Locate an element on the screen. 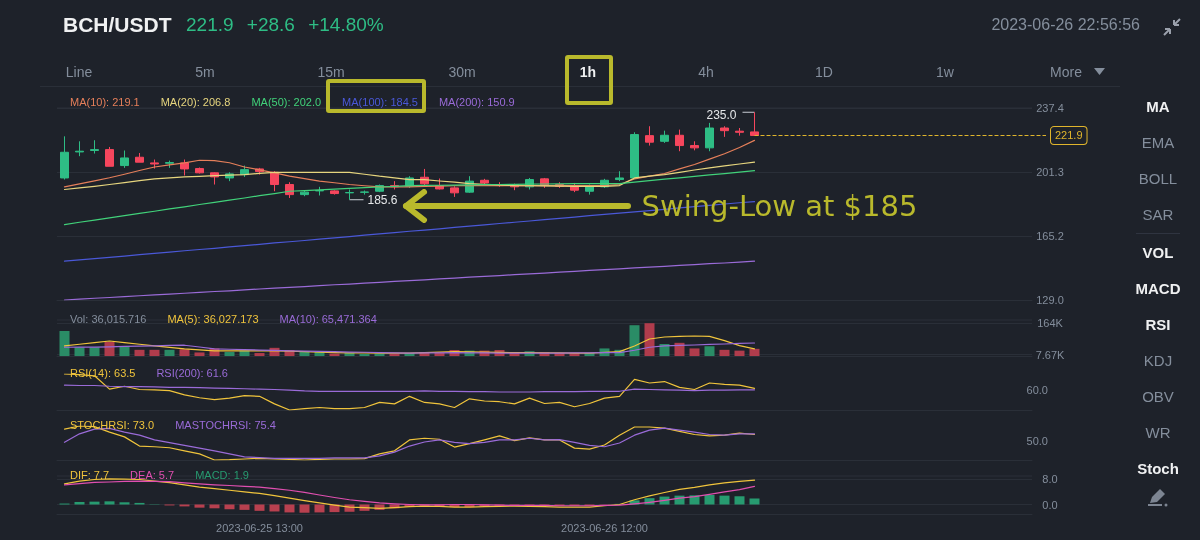 Image resolution: width=1200 pixels, height=540 pixels. y-tick-label: 165.2 is located at coordinates (1050, 235).